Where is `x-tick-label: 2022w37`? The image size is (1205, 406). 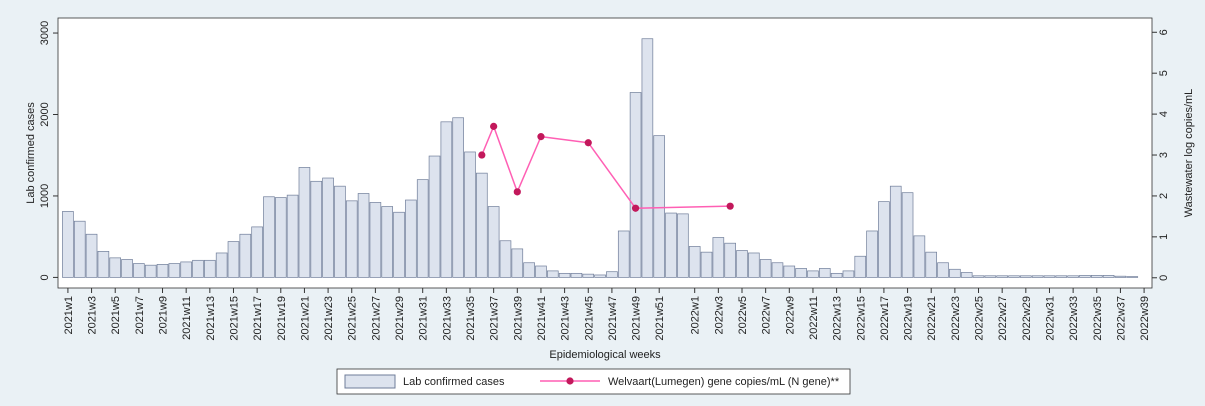
x-tick-label: 2022w37 is located at coordinates (1121, 318).